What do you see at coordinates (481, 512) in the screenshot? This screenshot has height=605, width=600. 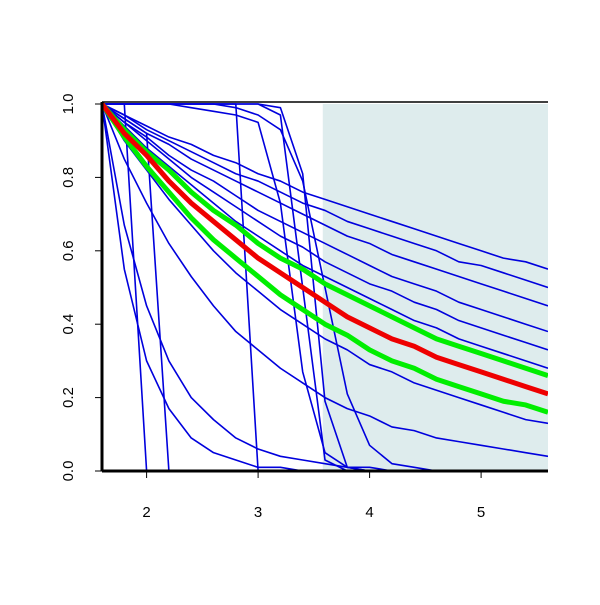 I see `x-tick-label: 5` at bounding box center [481, 512].